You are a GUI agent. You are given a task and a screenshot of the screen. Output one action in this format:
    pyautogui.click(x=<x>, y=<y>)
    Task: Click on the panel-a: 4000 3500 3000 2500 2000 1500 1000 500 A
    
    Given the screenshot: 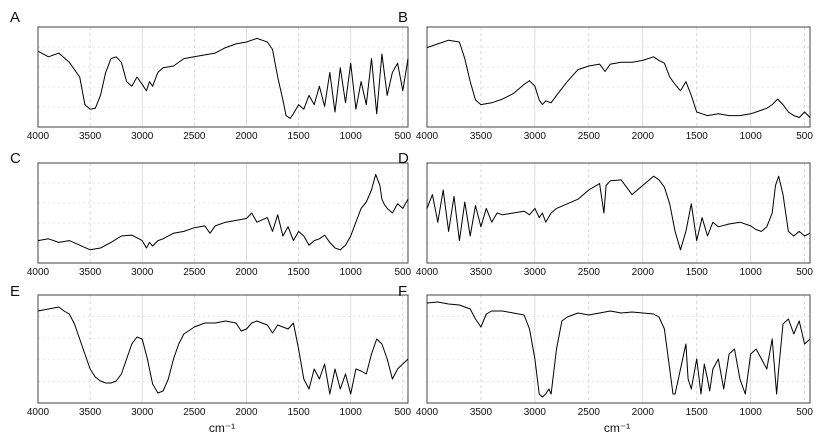 What is the action you would take?
    pyautogui.click(x=211, y=75)
    